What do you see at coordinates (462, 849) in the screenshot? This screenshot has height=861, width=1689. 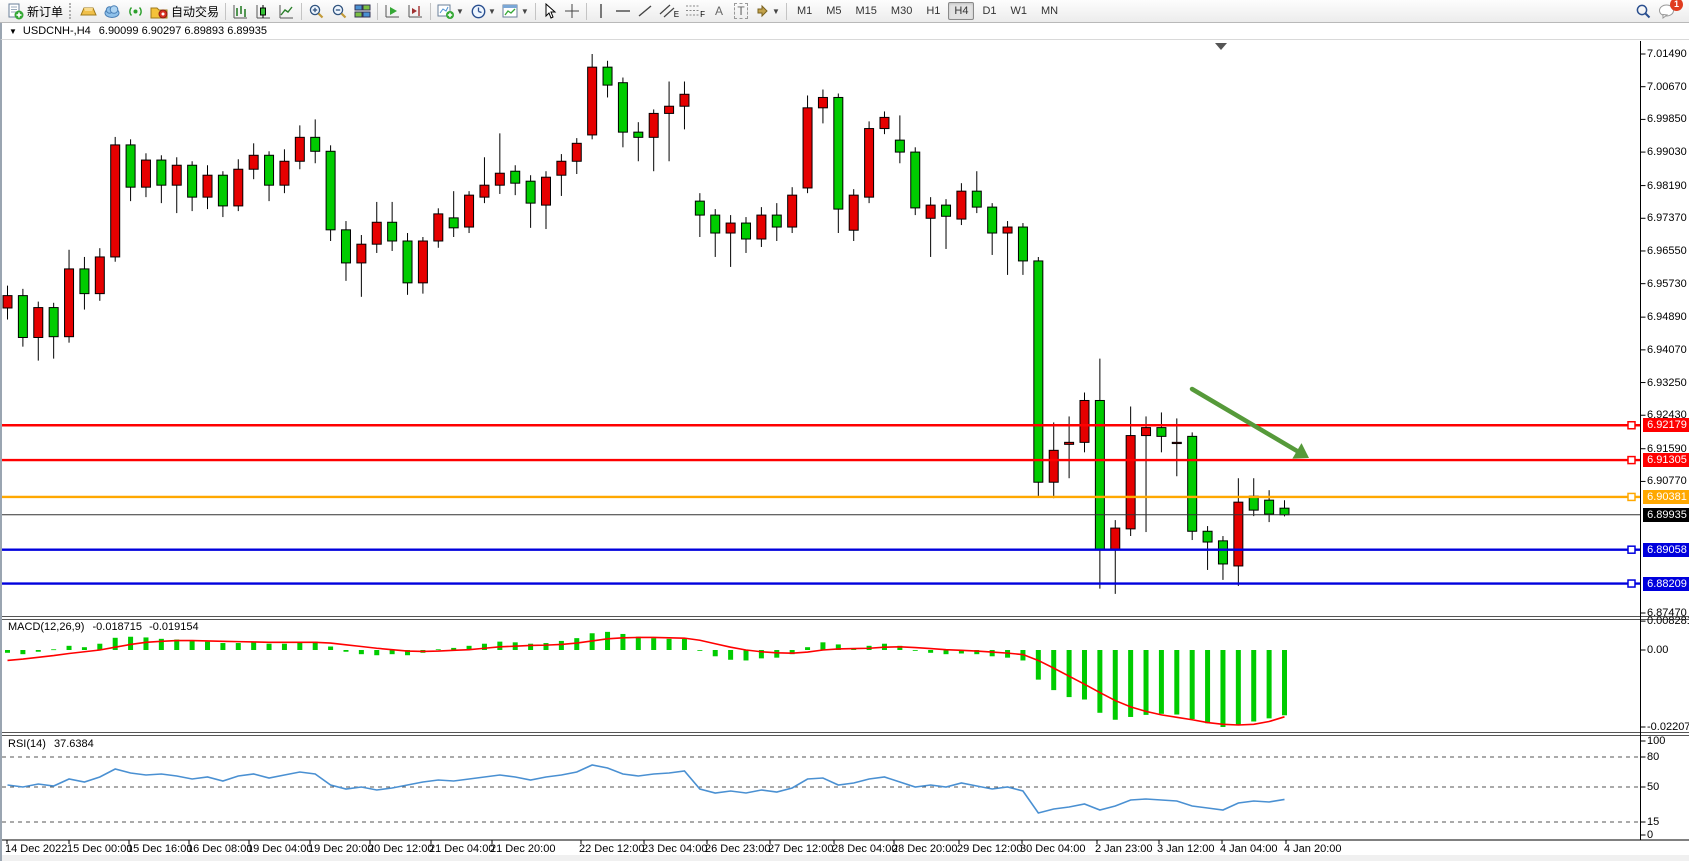 I see `time-axis-label: 21 Dec 04:00` at bounding box center [462, 849].